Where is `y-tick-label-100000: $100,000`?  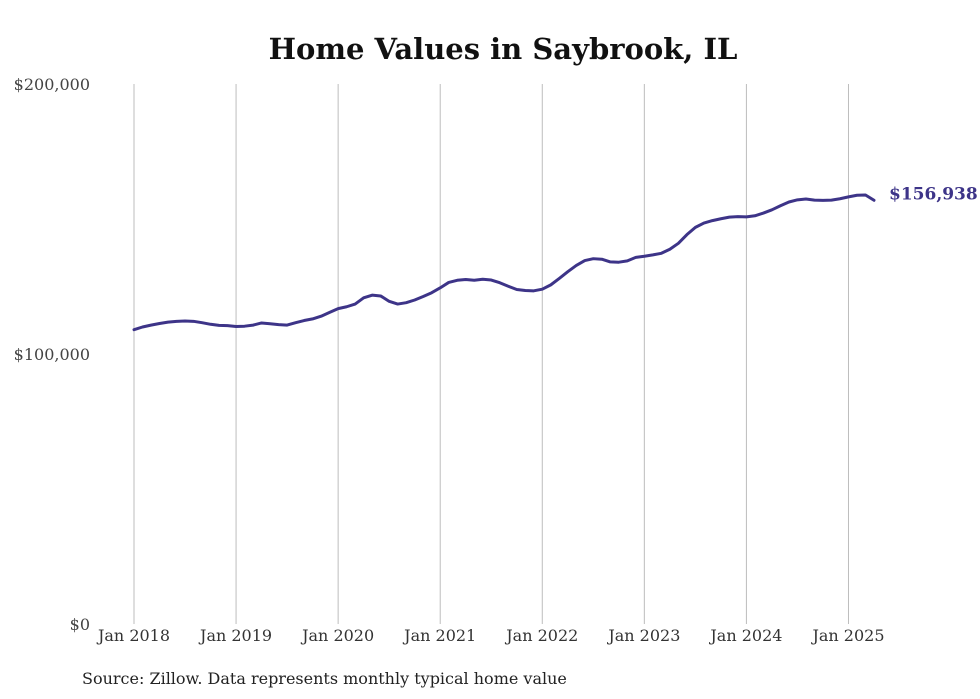
y-tick-label-100000: $100,000 is located at coordinates (52, 354).